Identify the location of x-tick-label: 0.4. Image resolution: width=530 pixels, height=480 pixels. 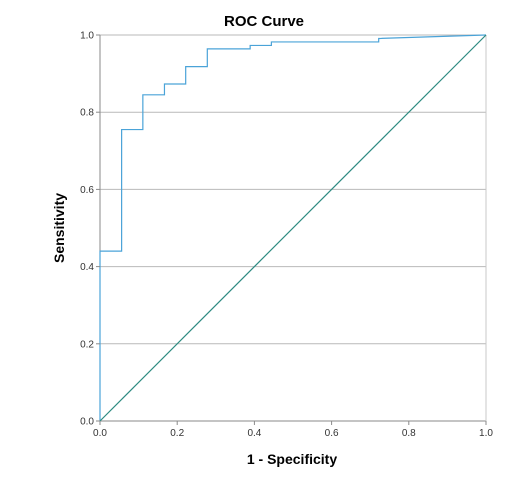
(254, 433).